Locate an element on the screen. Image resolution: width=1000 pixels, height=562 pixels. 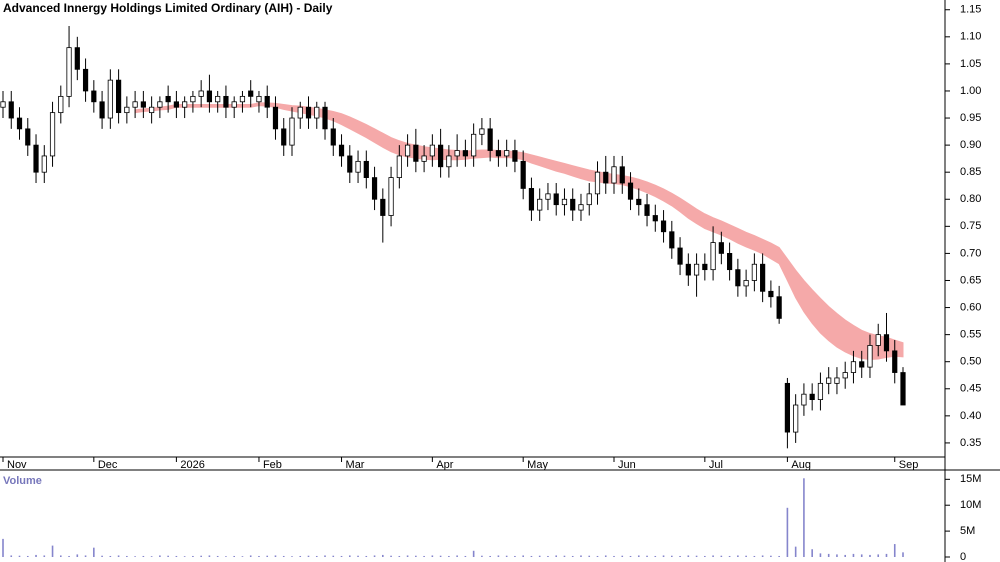
x-tick-label: Jun is located at coordinates (627, 465).